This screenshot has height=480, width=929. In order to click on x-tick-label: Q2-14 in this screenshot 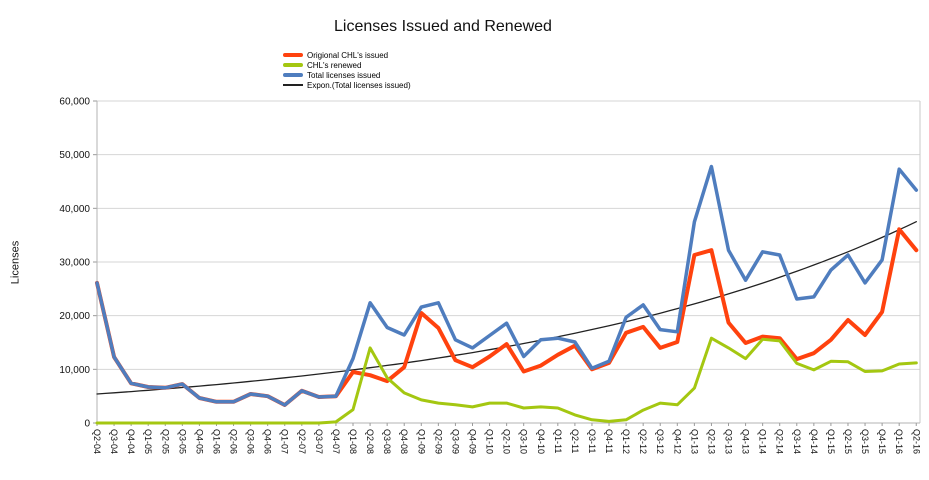, I will do `click(780, 441)`.